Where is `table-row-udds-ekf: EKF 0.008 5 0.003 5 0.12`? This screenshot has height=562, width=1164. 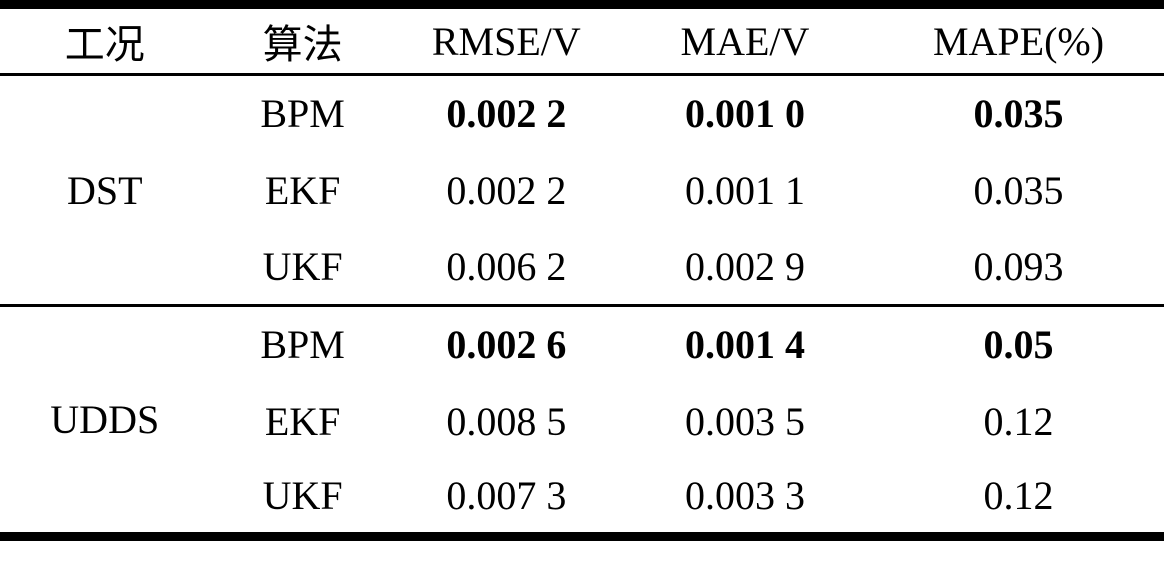 table-row-udds-ekf: EKF 0.008 5 0.003 5 0.12 is located at coordinates (582, 421).